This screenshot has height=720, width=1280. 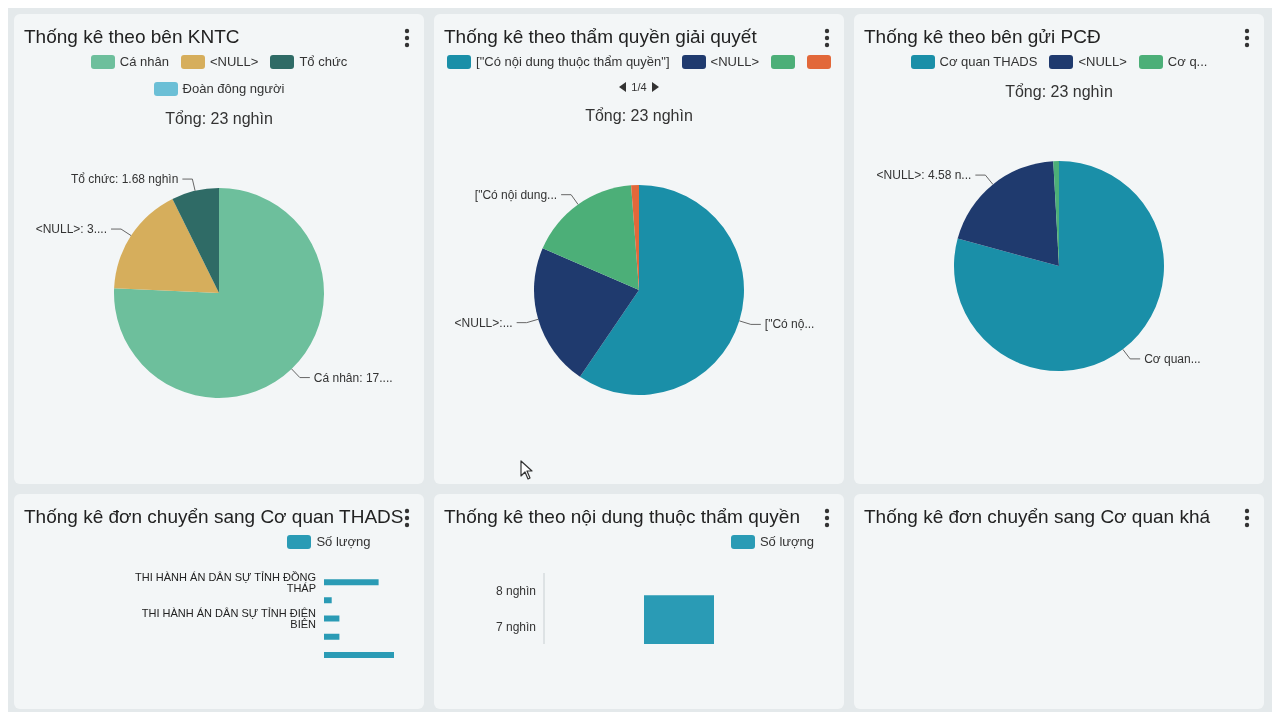 I want to click on legend-label: Tổ chức, so click(x=323, y=61).